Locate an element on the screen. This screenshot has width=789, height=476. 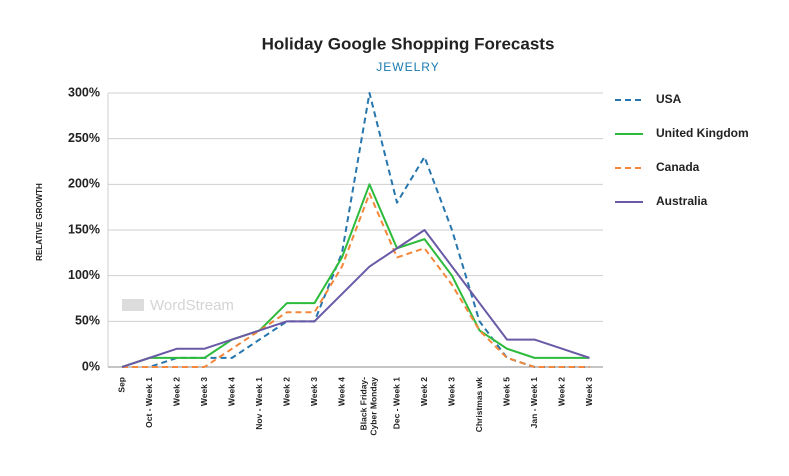
y-tick-label: 0% is located at coordinates (91, 366).